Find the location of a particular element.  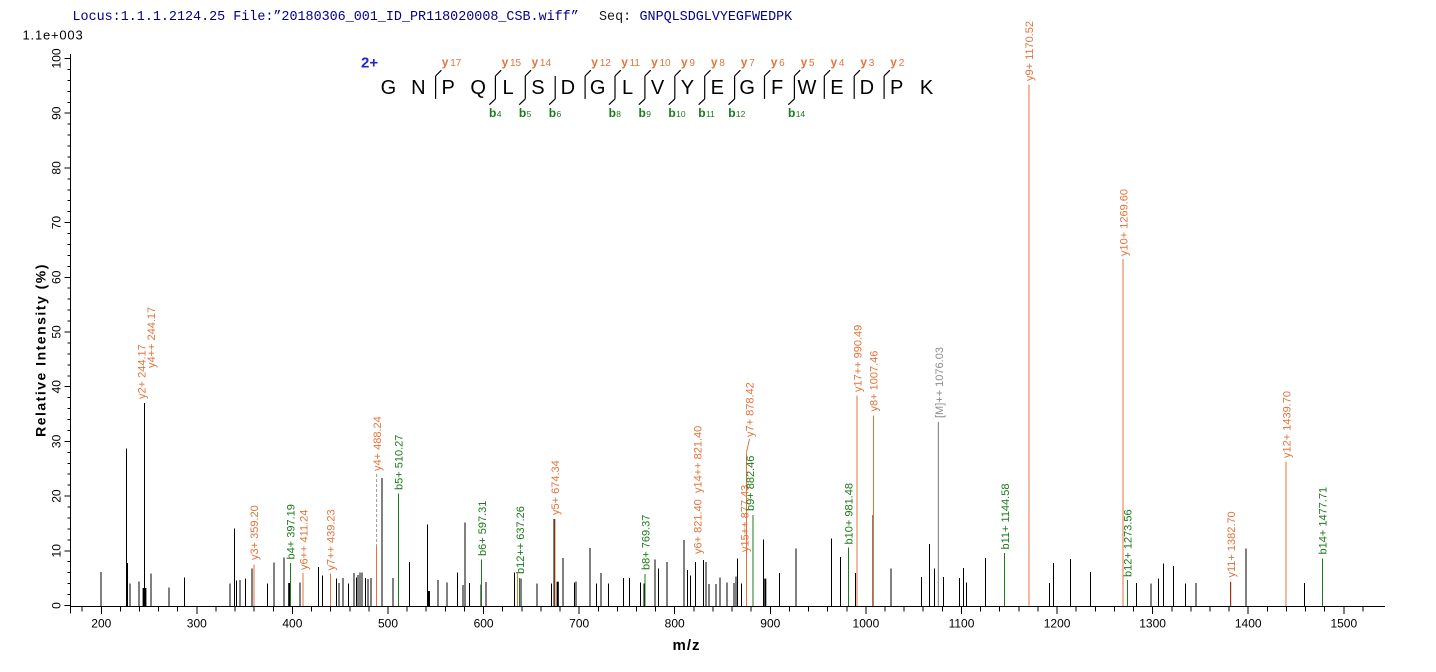

svg-text: 17 is located at coordinates (456, 63).